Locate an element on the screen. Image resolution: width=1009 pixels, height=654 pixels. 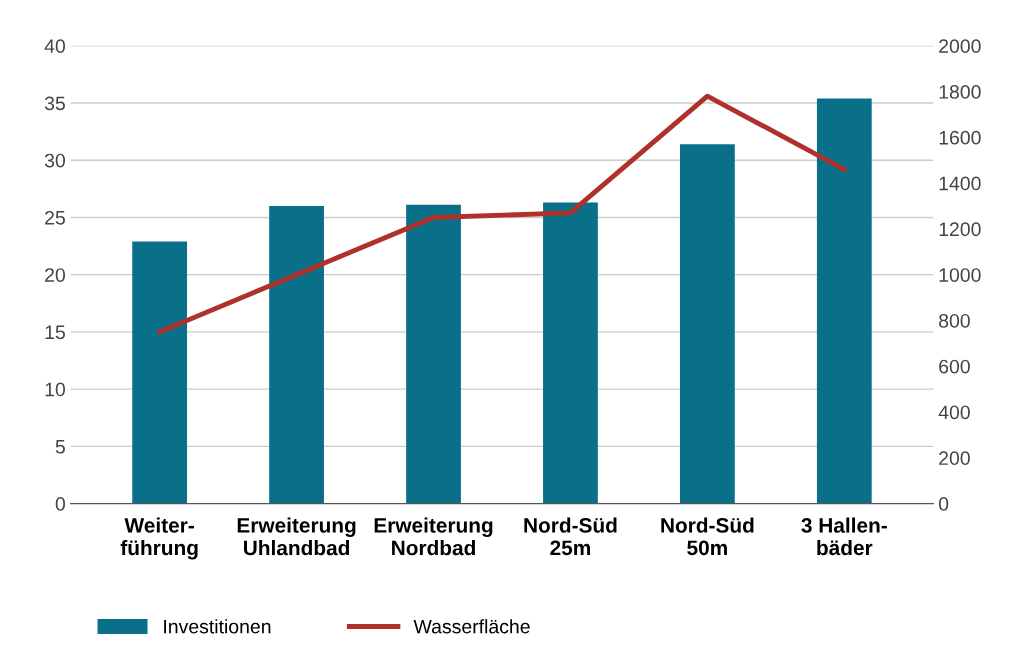
y2-tick-label: 400 is located at coordinates (954, 412).